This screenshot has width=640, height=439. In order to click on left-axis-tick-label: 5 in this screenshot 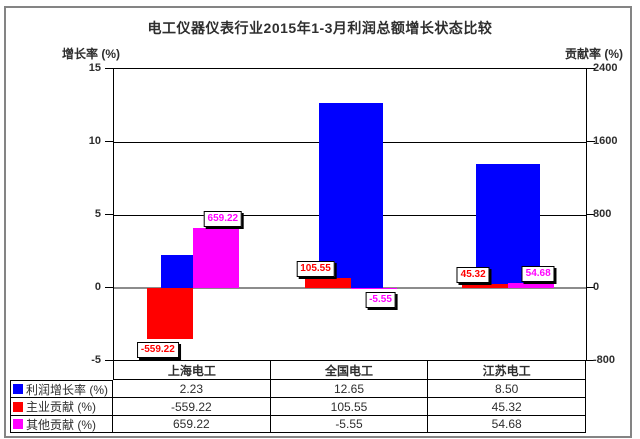, I will do `click(97, 214)`.